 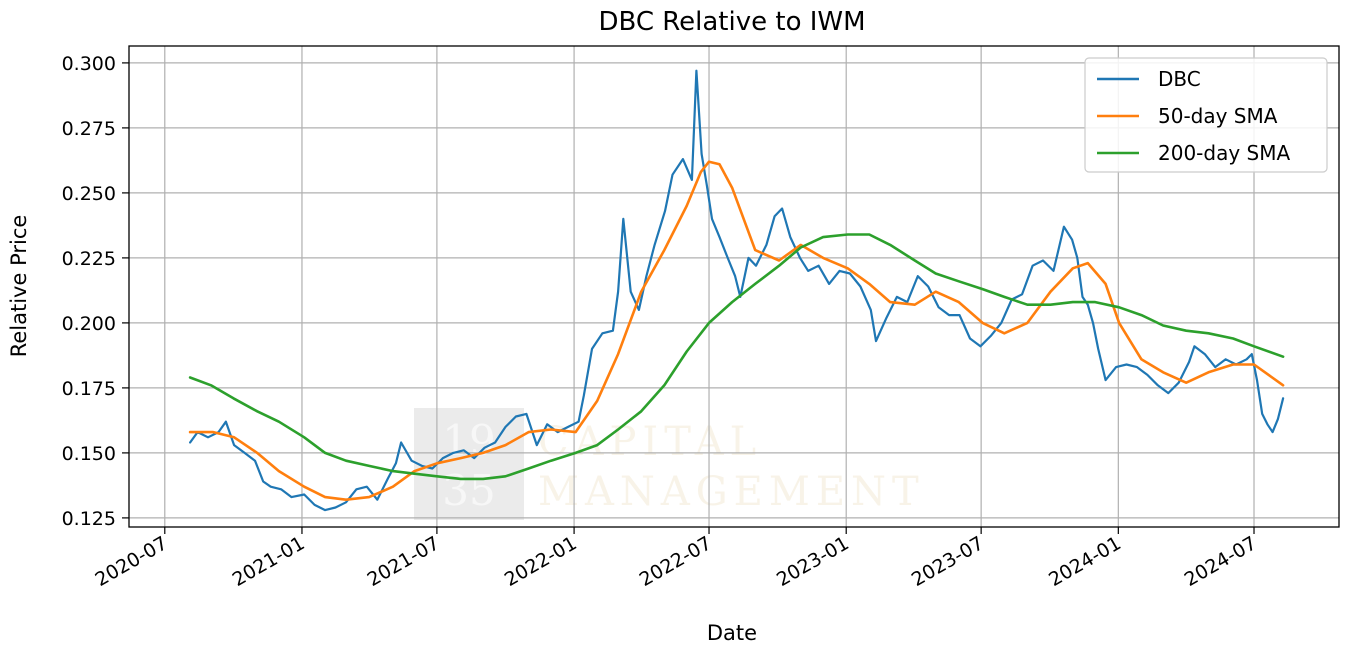 I want to click on y-tick-label: 0.175, so click(x=89, y=389).